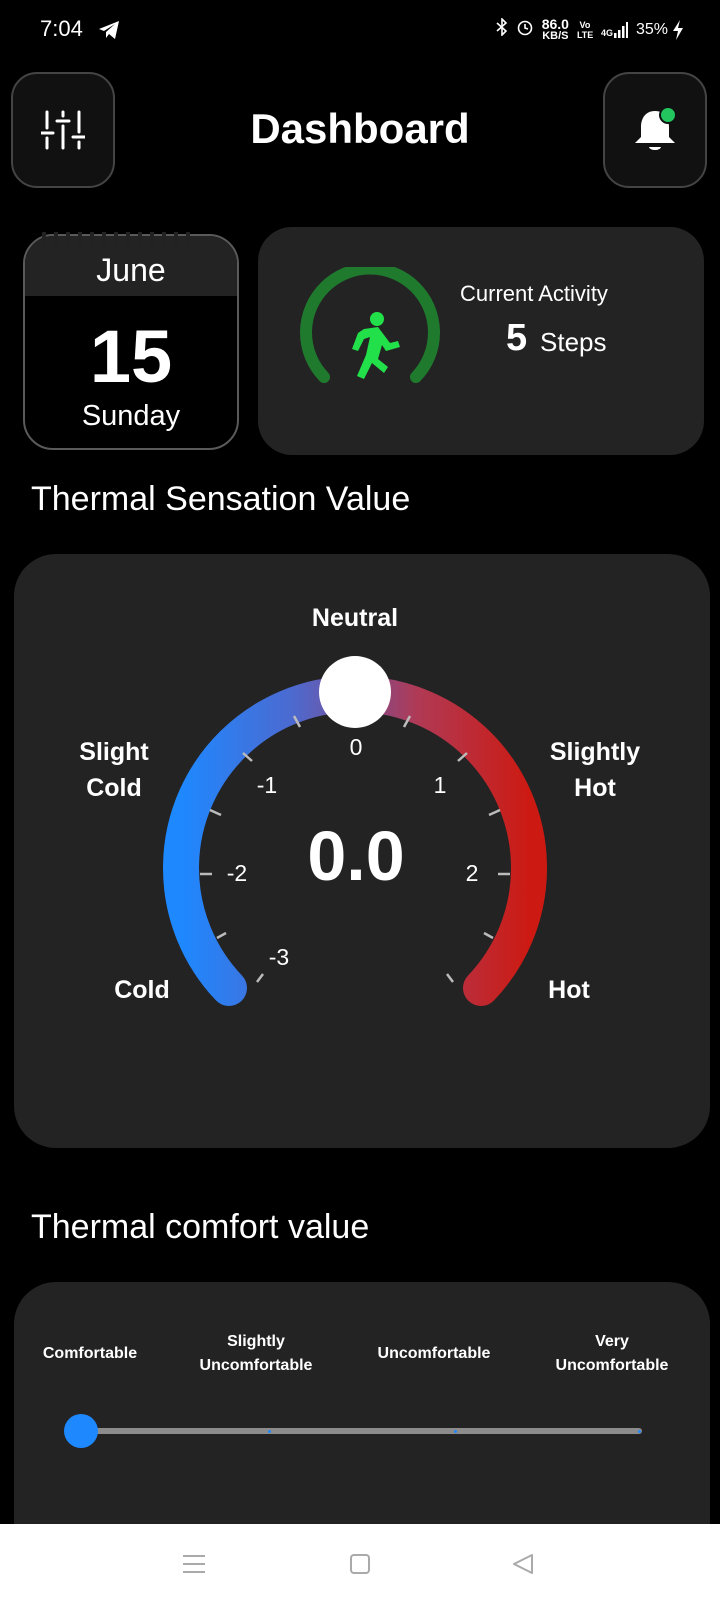  Describe the element at coordinates (356, 747) in the screenshot. I see `tick-label-0: 0` at that location.